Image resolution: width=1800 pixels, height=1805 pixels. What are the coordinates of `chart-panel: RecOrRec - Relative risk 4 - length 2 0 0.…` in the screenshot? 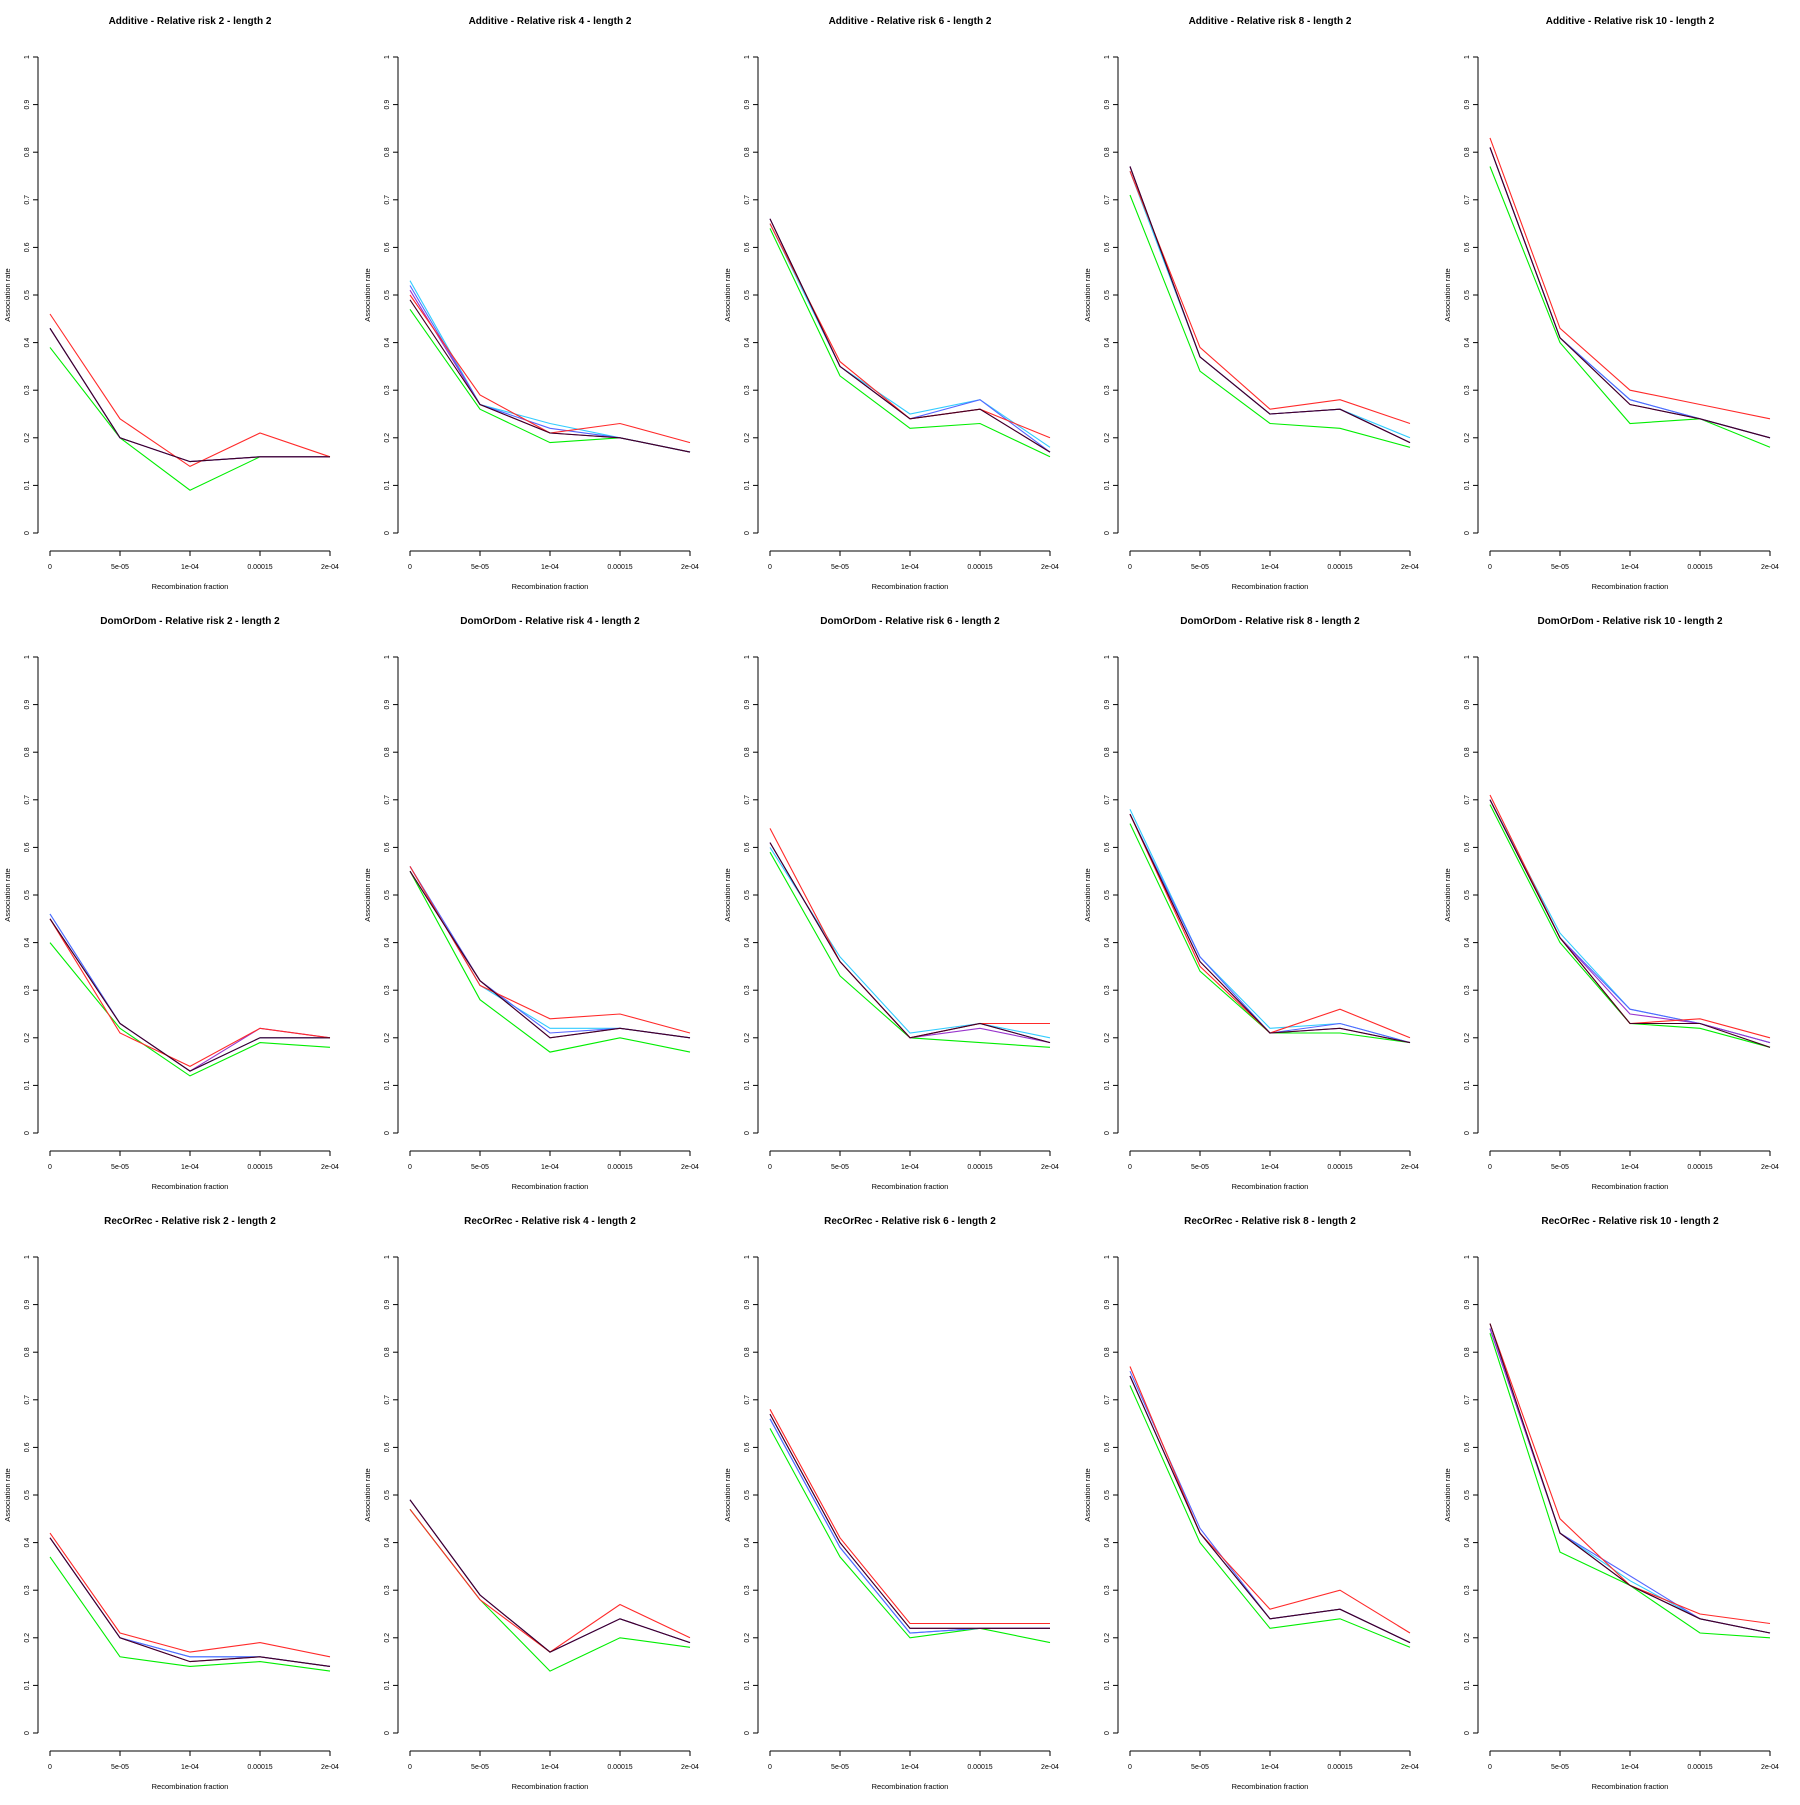 It's located at (531, 1503).